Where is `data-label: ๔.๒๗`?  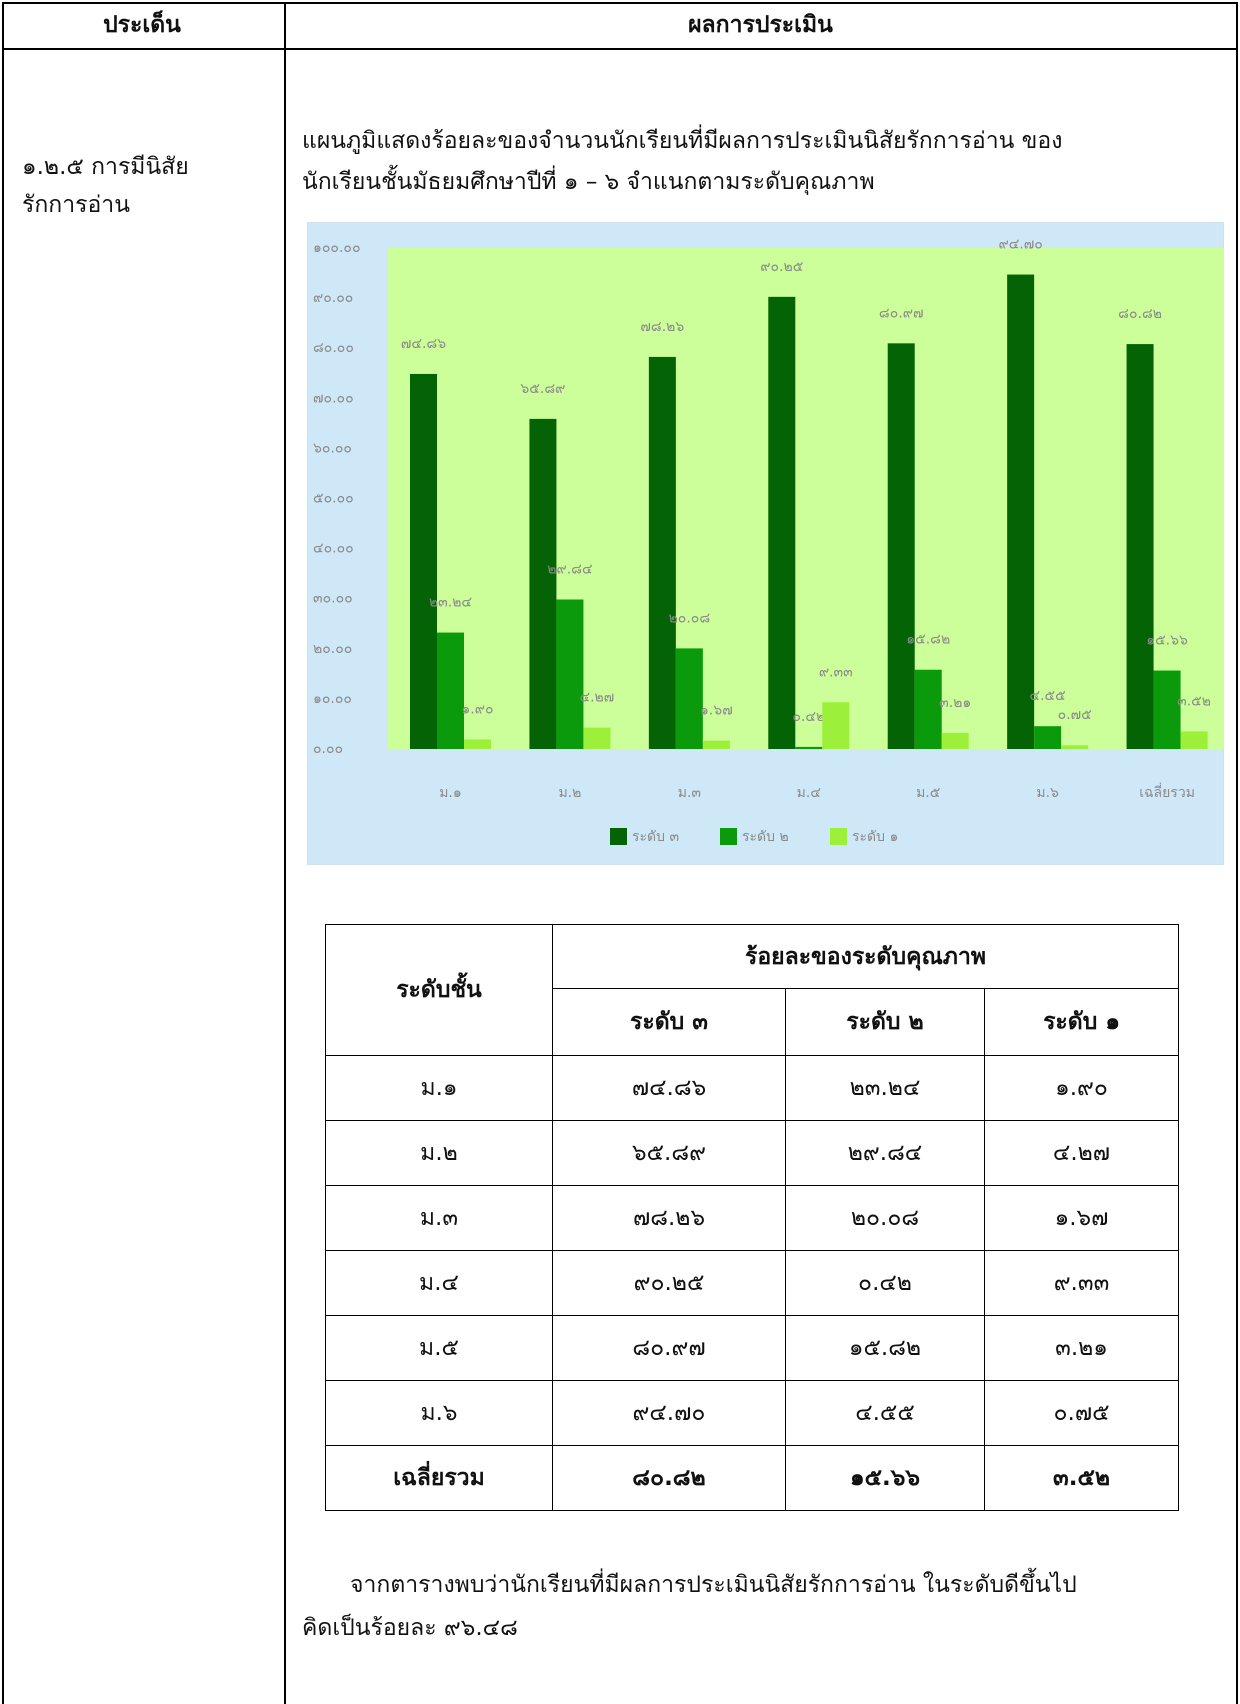
data-label: ๔.๒๗ is located at coordinates (597, 698).